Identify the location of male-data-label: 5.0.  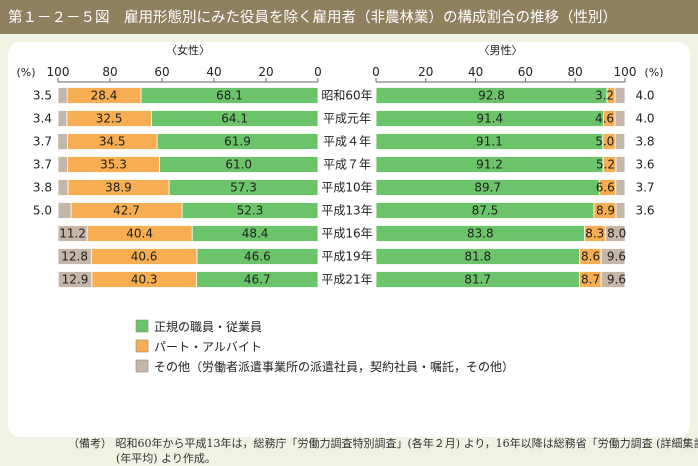
(604, 142).